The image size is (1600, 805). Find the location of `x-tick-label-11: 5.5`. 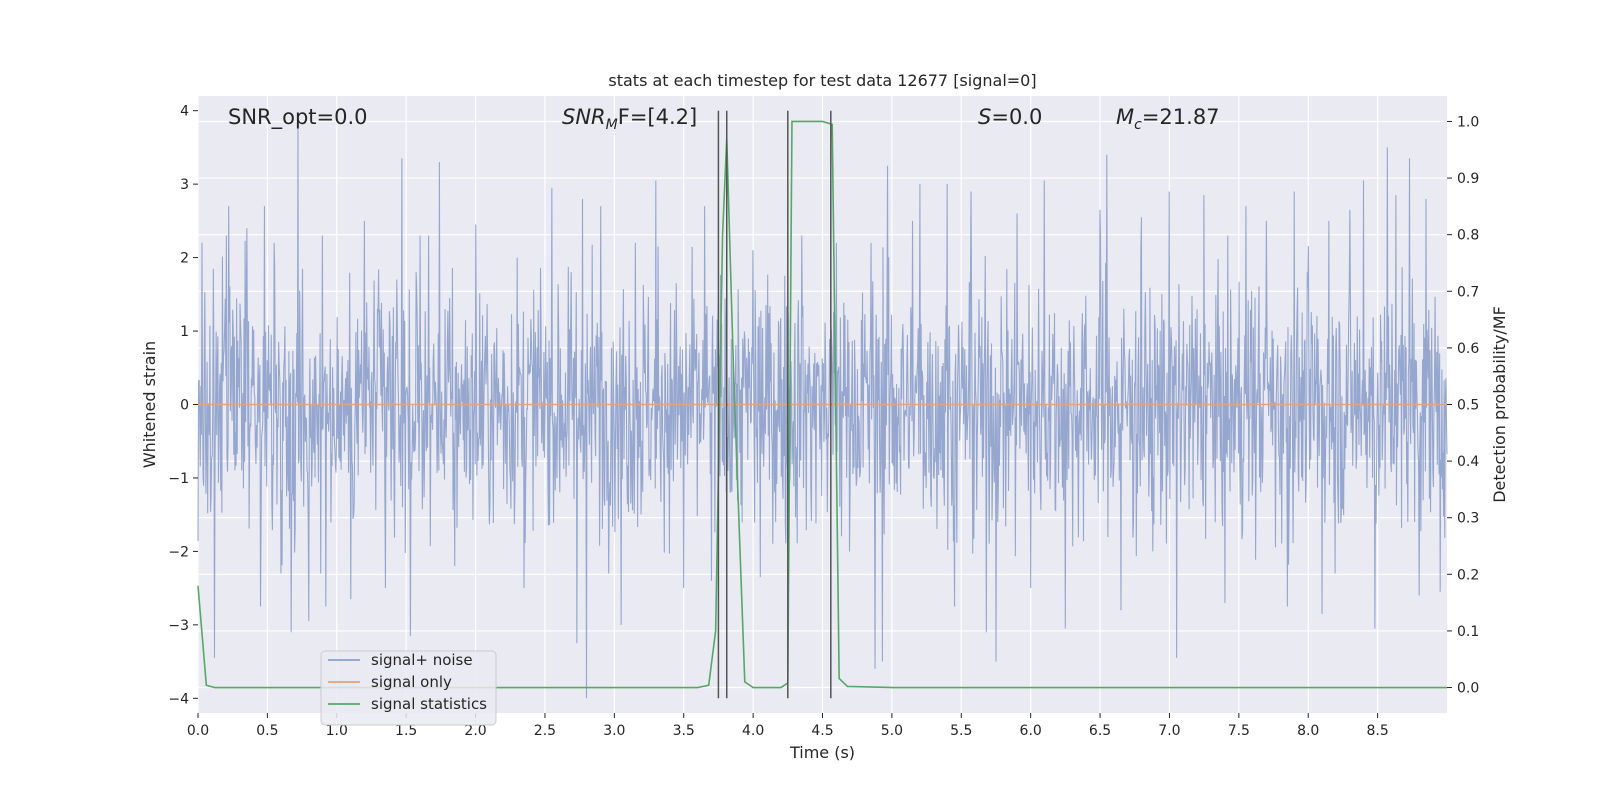

x-tick-label-11: 5.5 is located at coordinates (961, 731).